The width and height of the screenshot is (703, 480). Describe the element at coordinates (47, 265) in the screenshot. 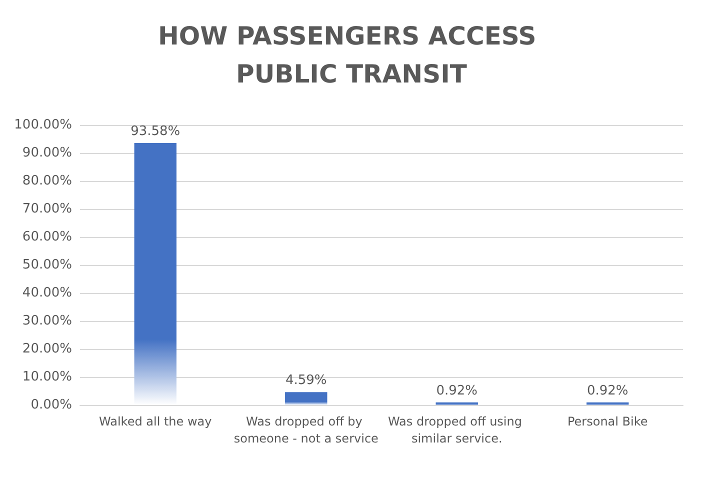

I see `y-tick-label: 50.00%` at that location.